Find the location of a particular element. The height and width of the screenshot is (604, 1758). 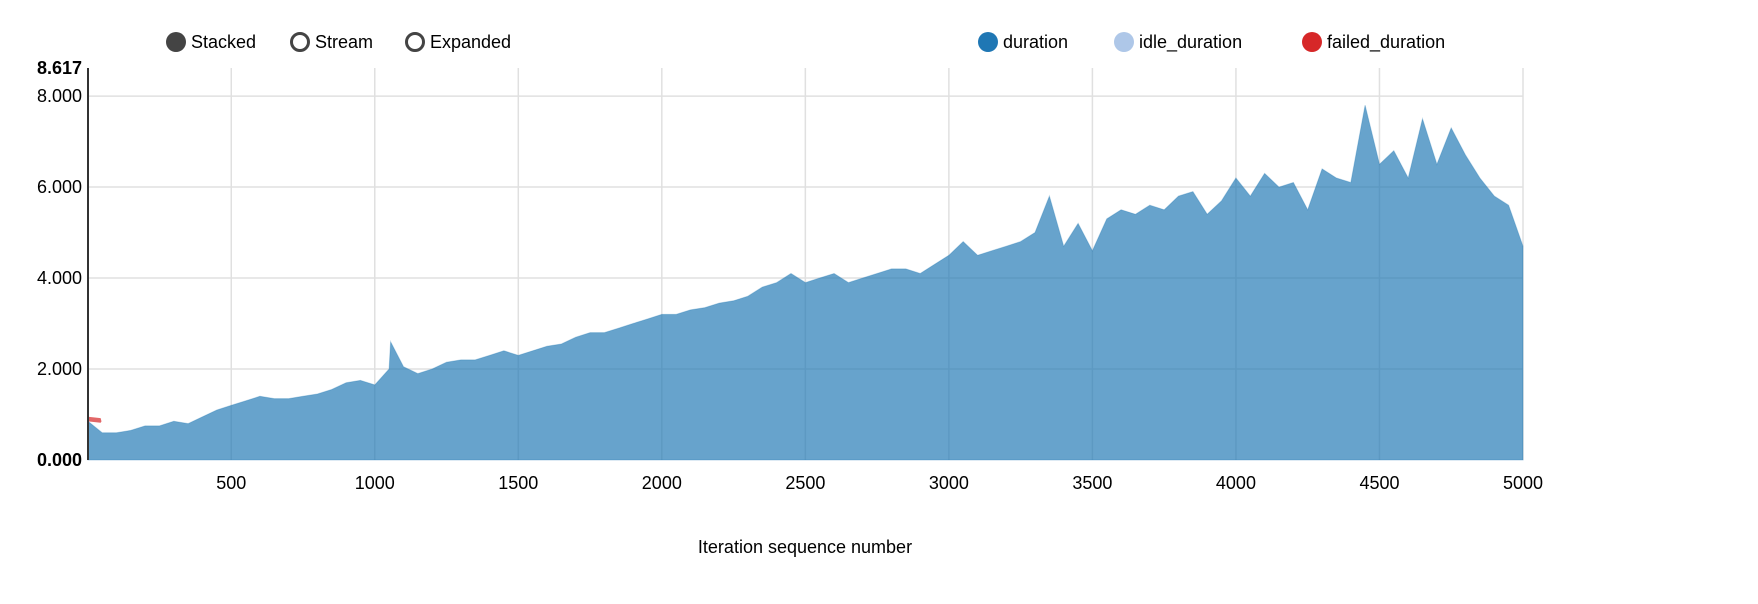

y-tick-label: 4.000 is located at coordinates (59, 278).